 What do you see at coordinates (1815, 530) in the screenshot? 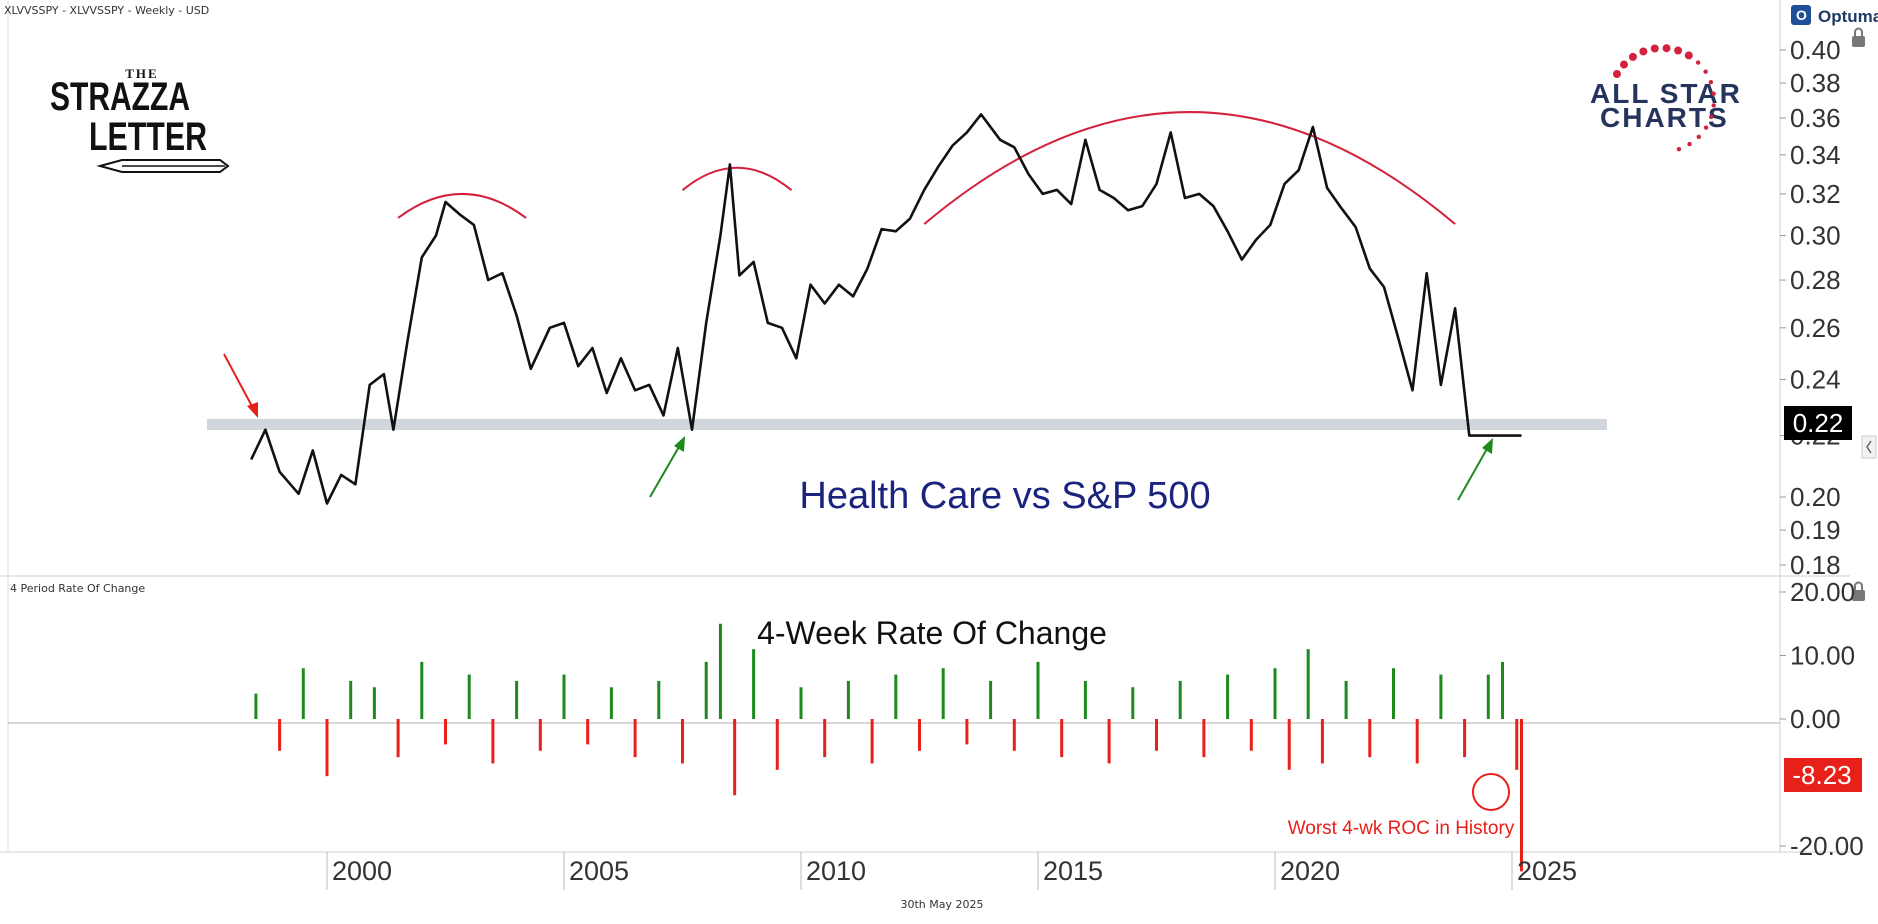
I see `price-tick-label: 0.19` at bounding box center [1815, 530].